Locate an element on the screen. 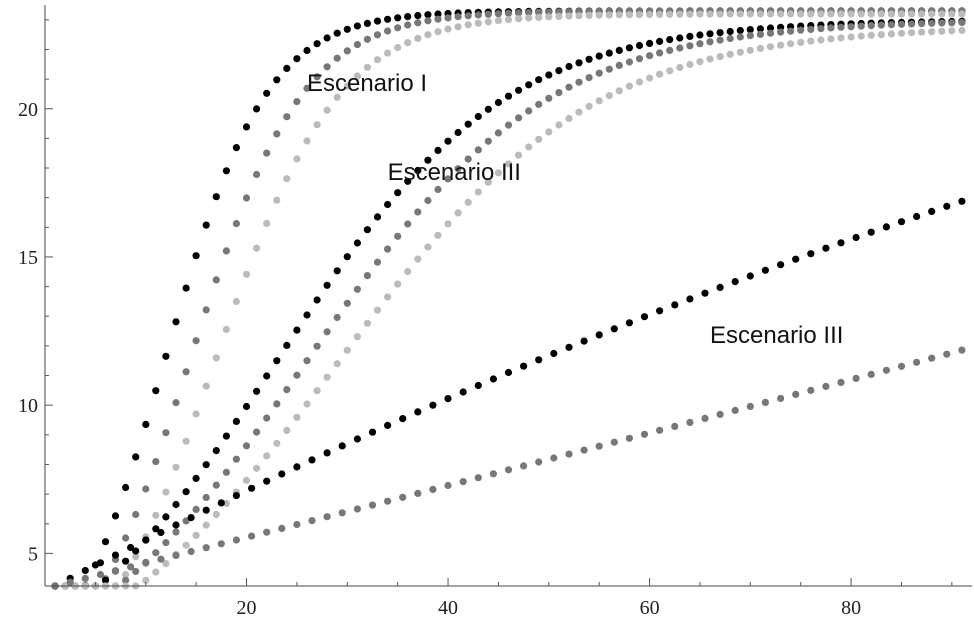  y-tick-label: 10 is located at coordinates (28, 406).